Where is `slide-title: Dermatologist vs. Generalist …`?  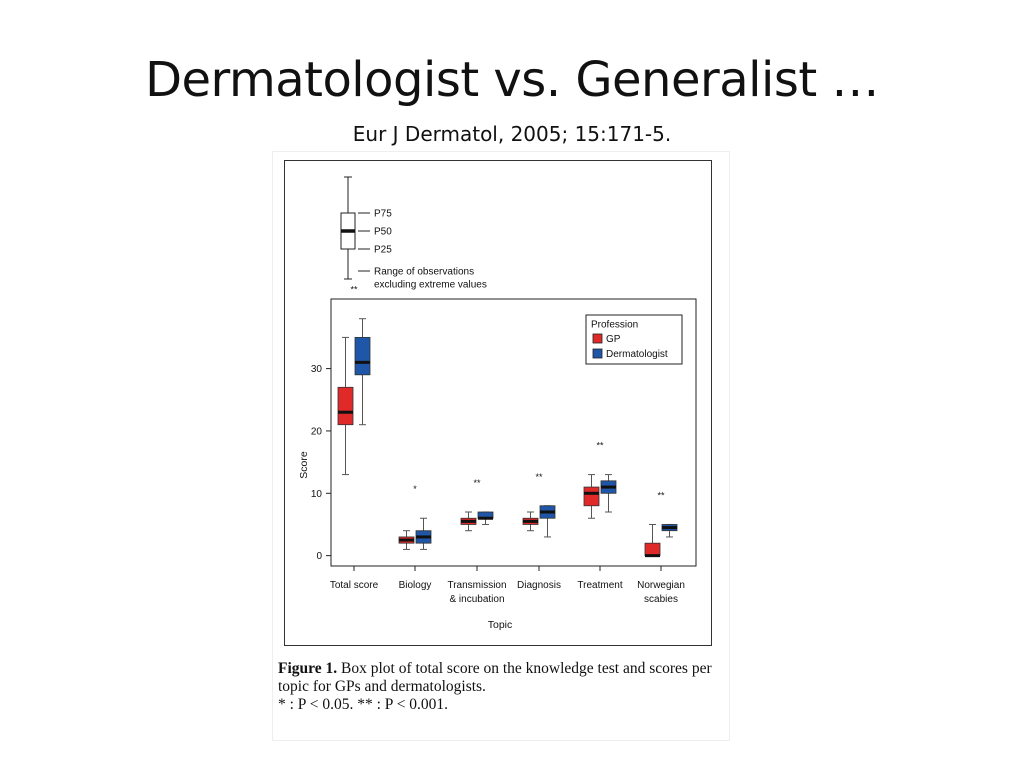
slide-title: Dermatologist vs. Generalist … is located at coordinates (512, 80).